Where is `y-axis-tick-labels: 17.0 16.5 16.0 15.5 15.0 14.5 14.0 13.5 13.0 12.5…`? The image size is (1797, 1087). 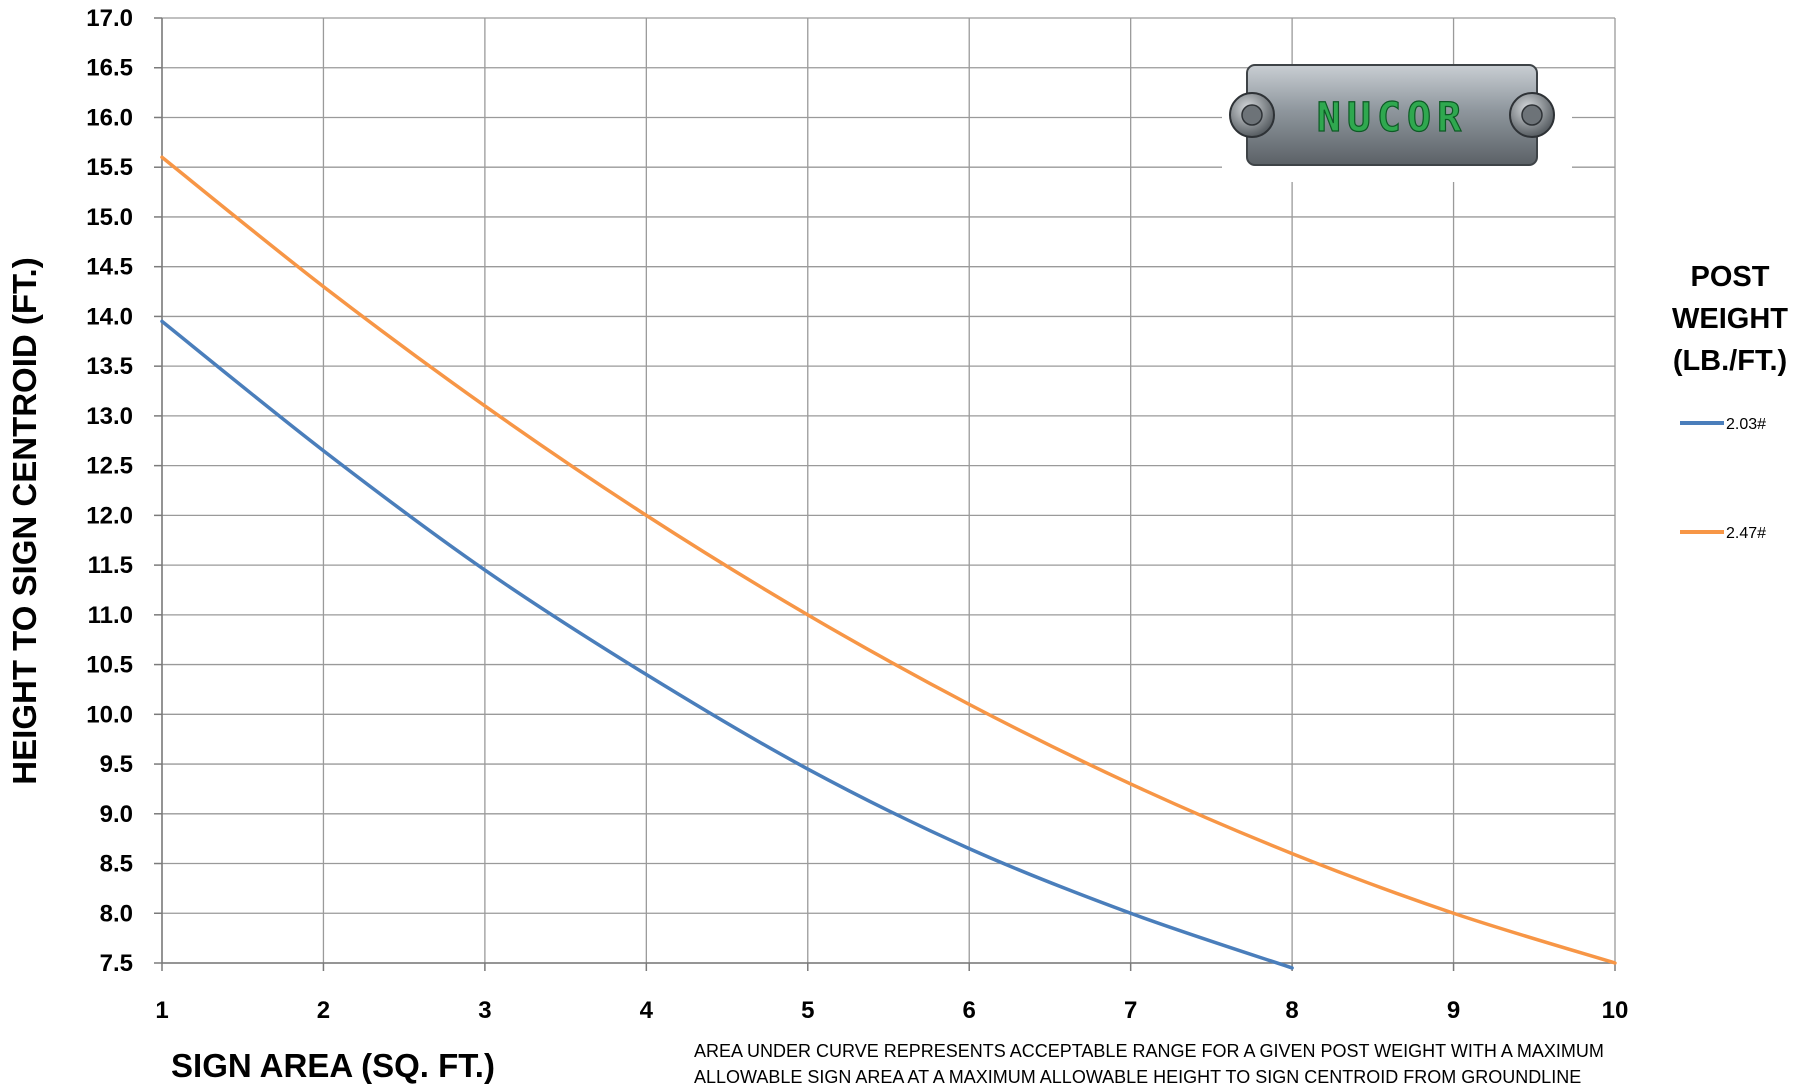
y-axis-tick-labels: 17.0 16.5 16.0 15.5 15.0 14.5 14.0 13.5 13.0 12.5… is located at coordinates (109, 491).